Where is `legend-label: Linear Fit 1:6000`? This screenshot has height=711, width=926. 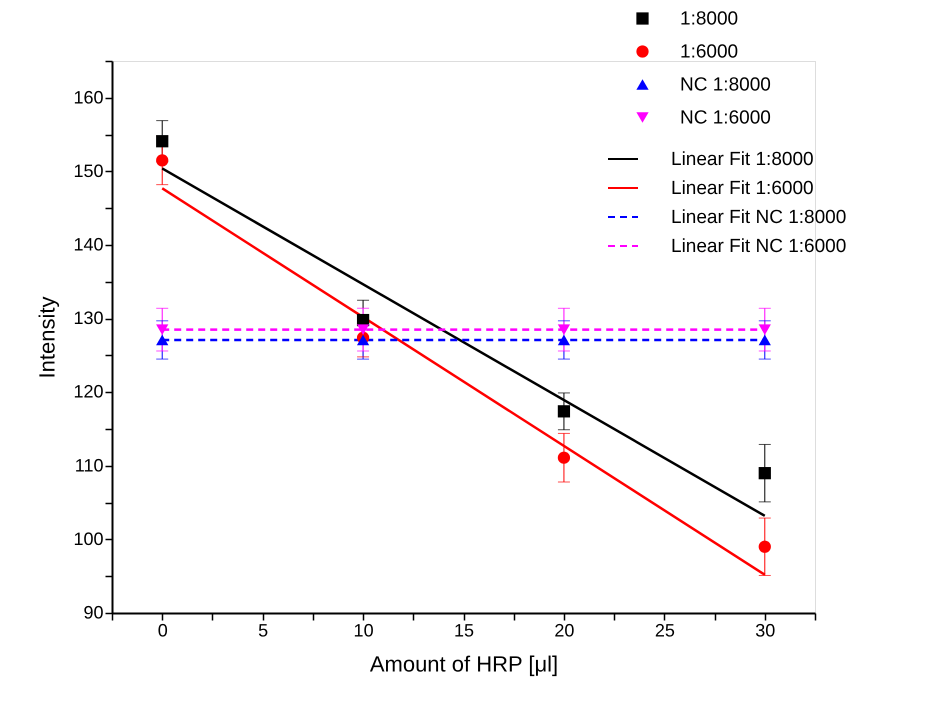
legend-label: Linear Fit 1:6000 is located at coordinates (742, 188).